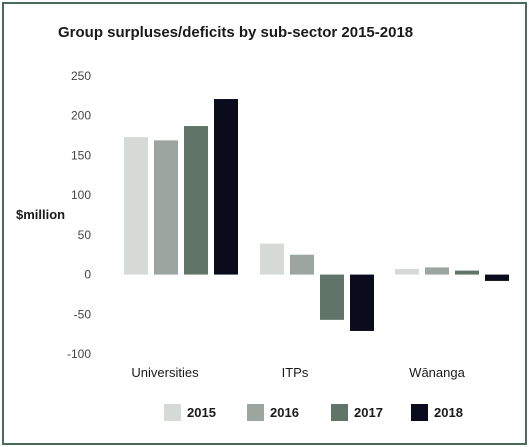 The height and width of the screenshot is (447, 529). What do you see at coordinates (284, 412) in the screenshot?
I see `legend-label: 2016` at bounding box center [284, 412].